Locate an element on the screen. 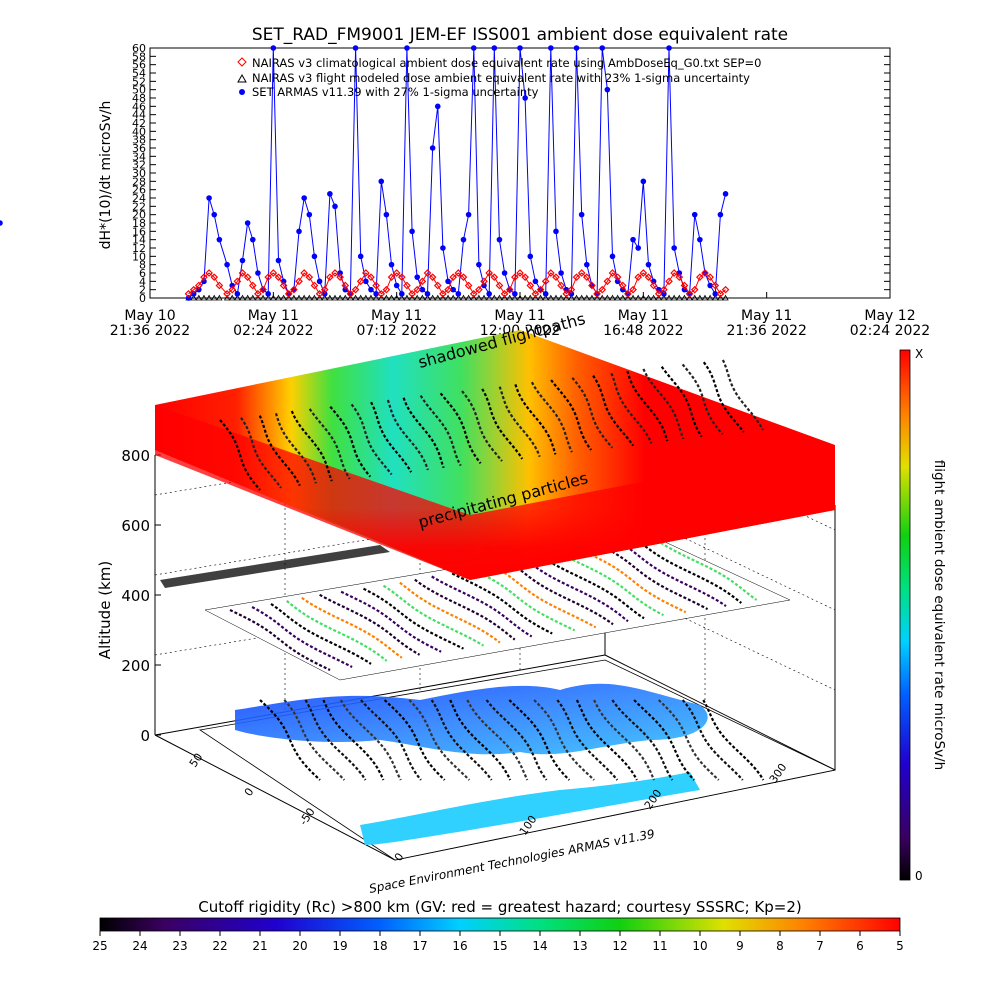  y-tick-label: 50 is located at coordinates (139, 90).